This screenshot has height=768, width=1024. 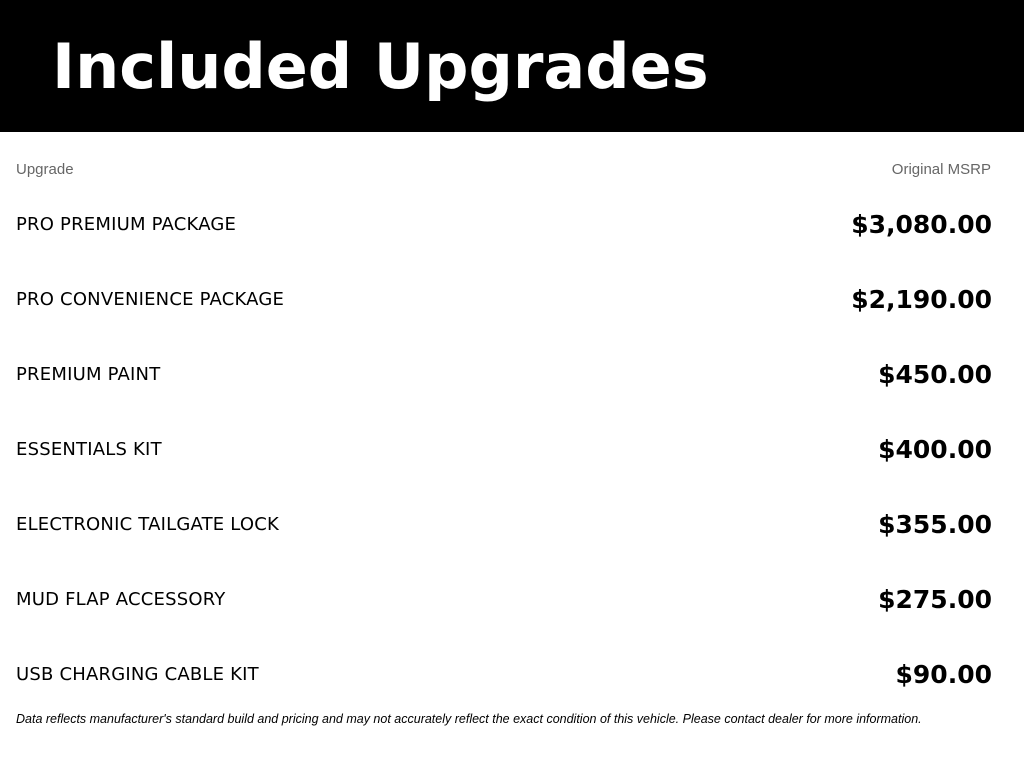 What do you see at coordinates (504, 224) in the screenshot?
I see `table-row: PRO PREMIUM PACKAGE $3,080.00` at bounding box center [504, 224].